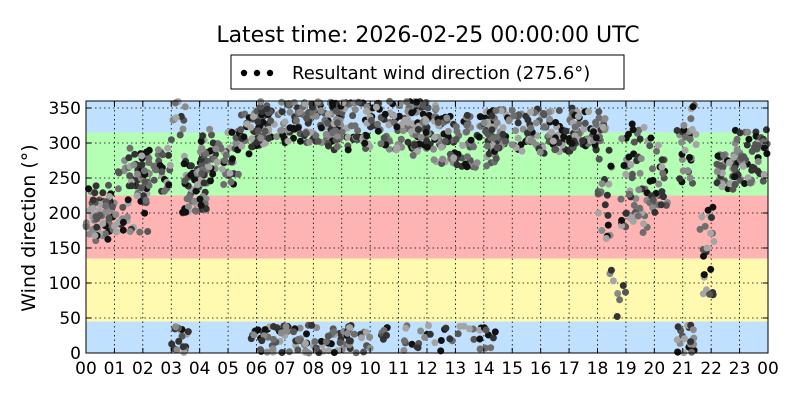 The width and height of the screenshot is (800, 400). What do you see at coordinates (569, 369) in the screenshot?
I see `x-tick-label: 17` at bounding box center [569, 369].